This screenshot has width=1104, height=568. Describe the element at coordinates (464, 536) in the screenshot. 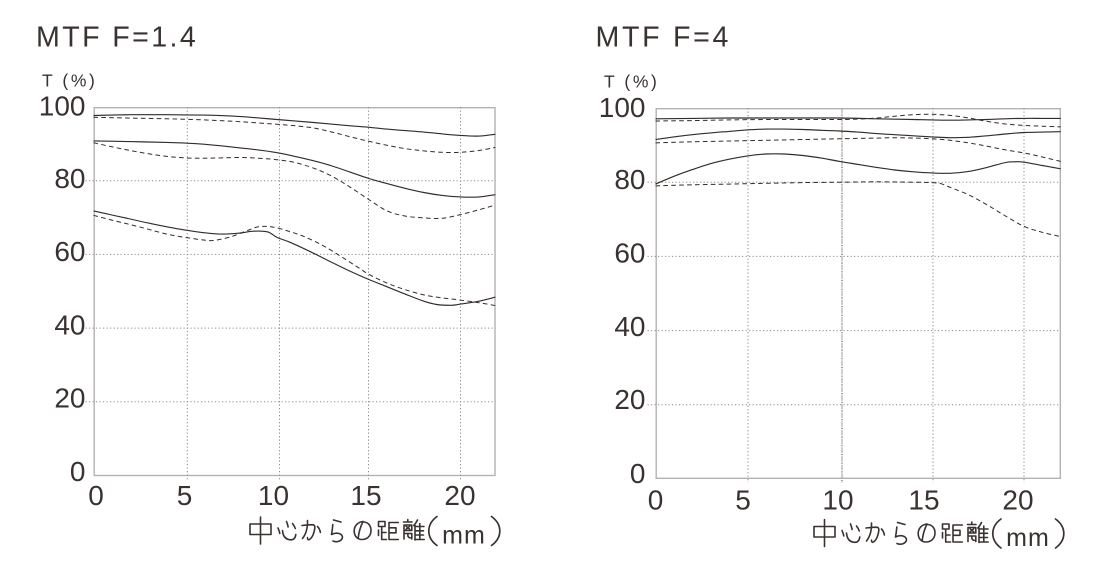

I see `svg-text: mm` at that location.